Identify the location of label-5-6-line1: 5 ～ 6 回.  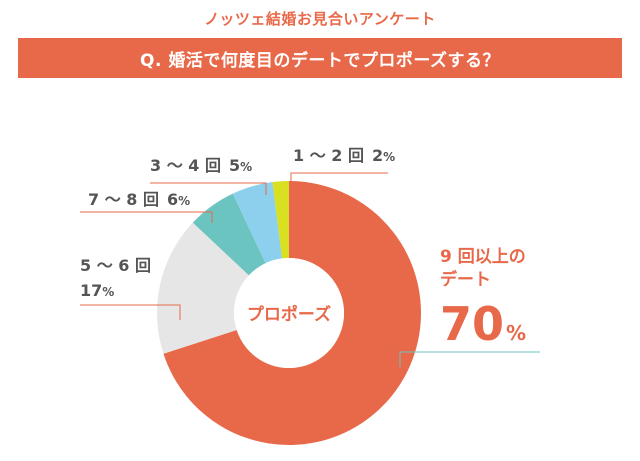
(115, 265).